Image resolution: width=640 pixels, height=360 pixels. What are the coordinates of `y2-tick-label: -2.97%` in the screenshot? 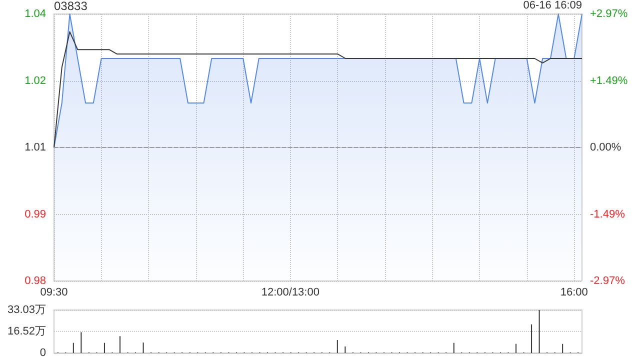 It's located at (608, 281).